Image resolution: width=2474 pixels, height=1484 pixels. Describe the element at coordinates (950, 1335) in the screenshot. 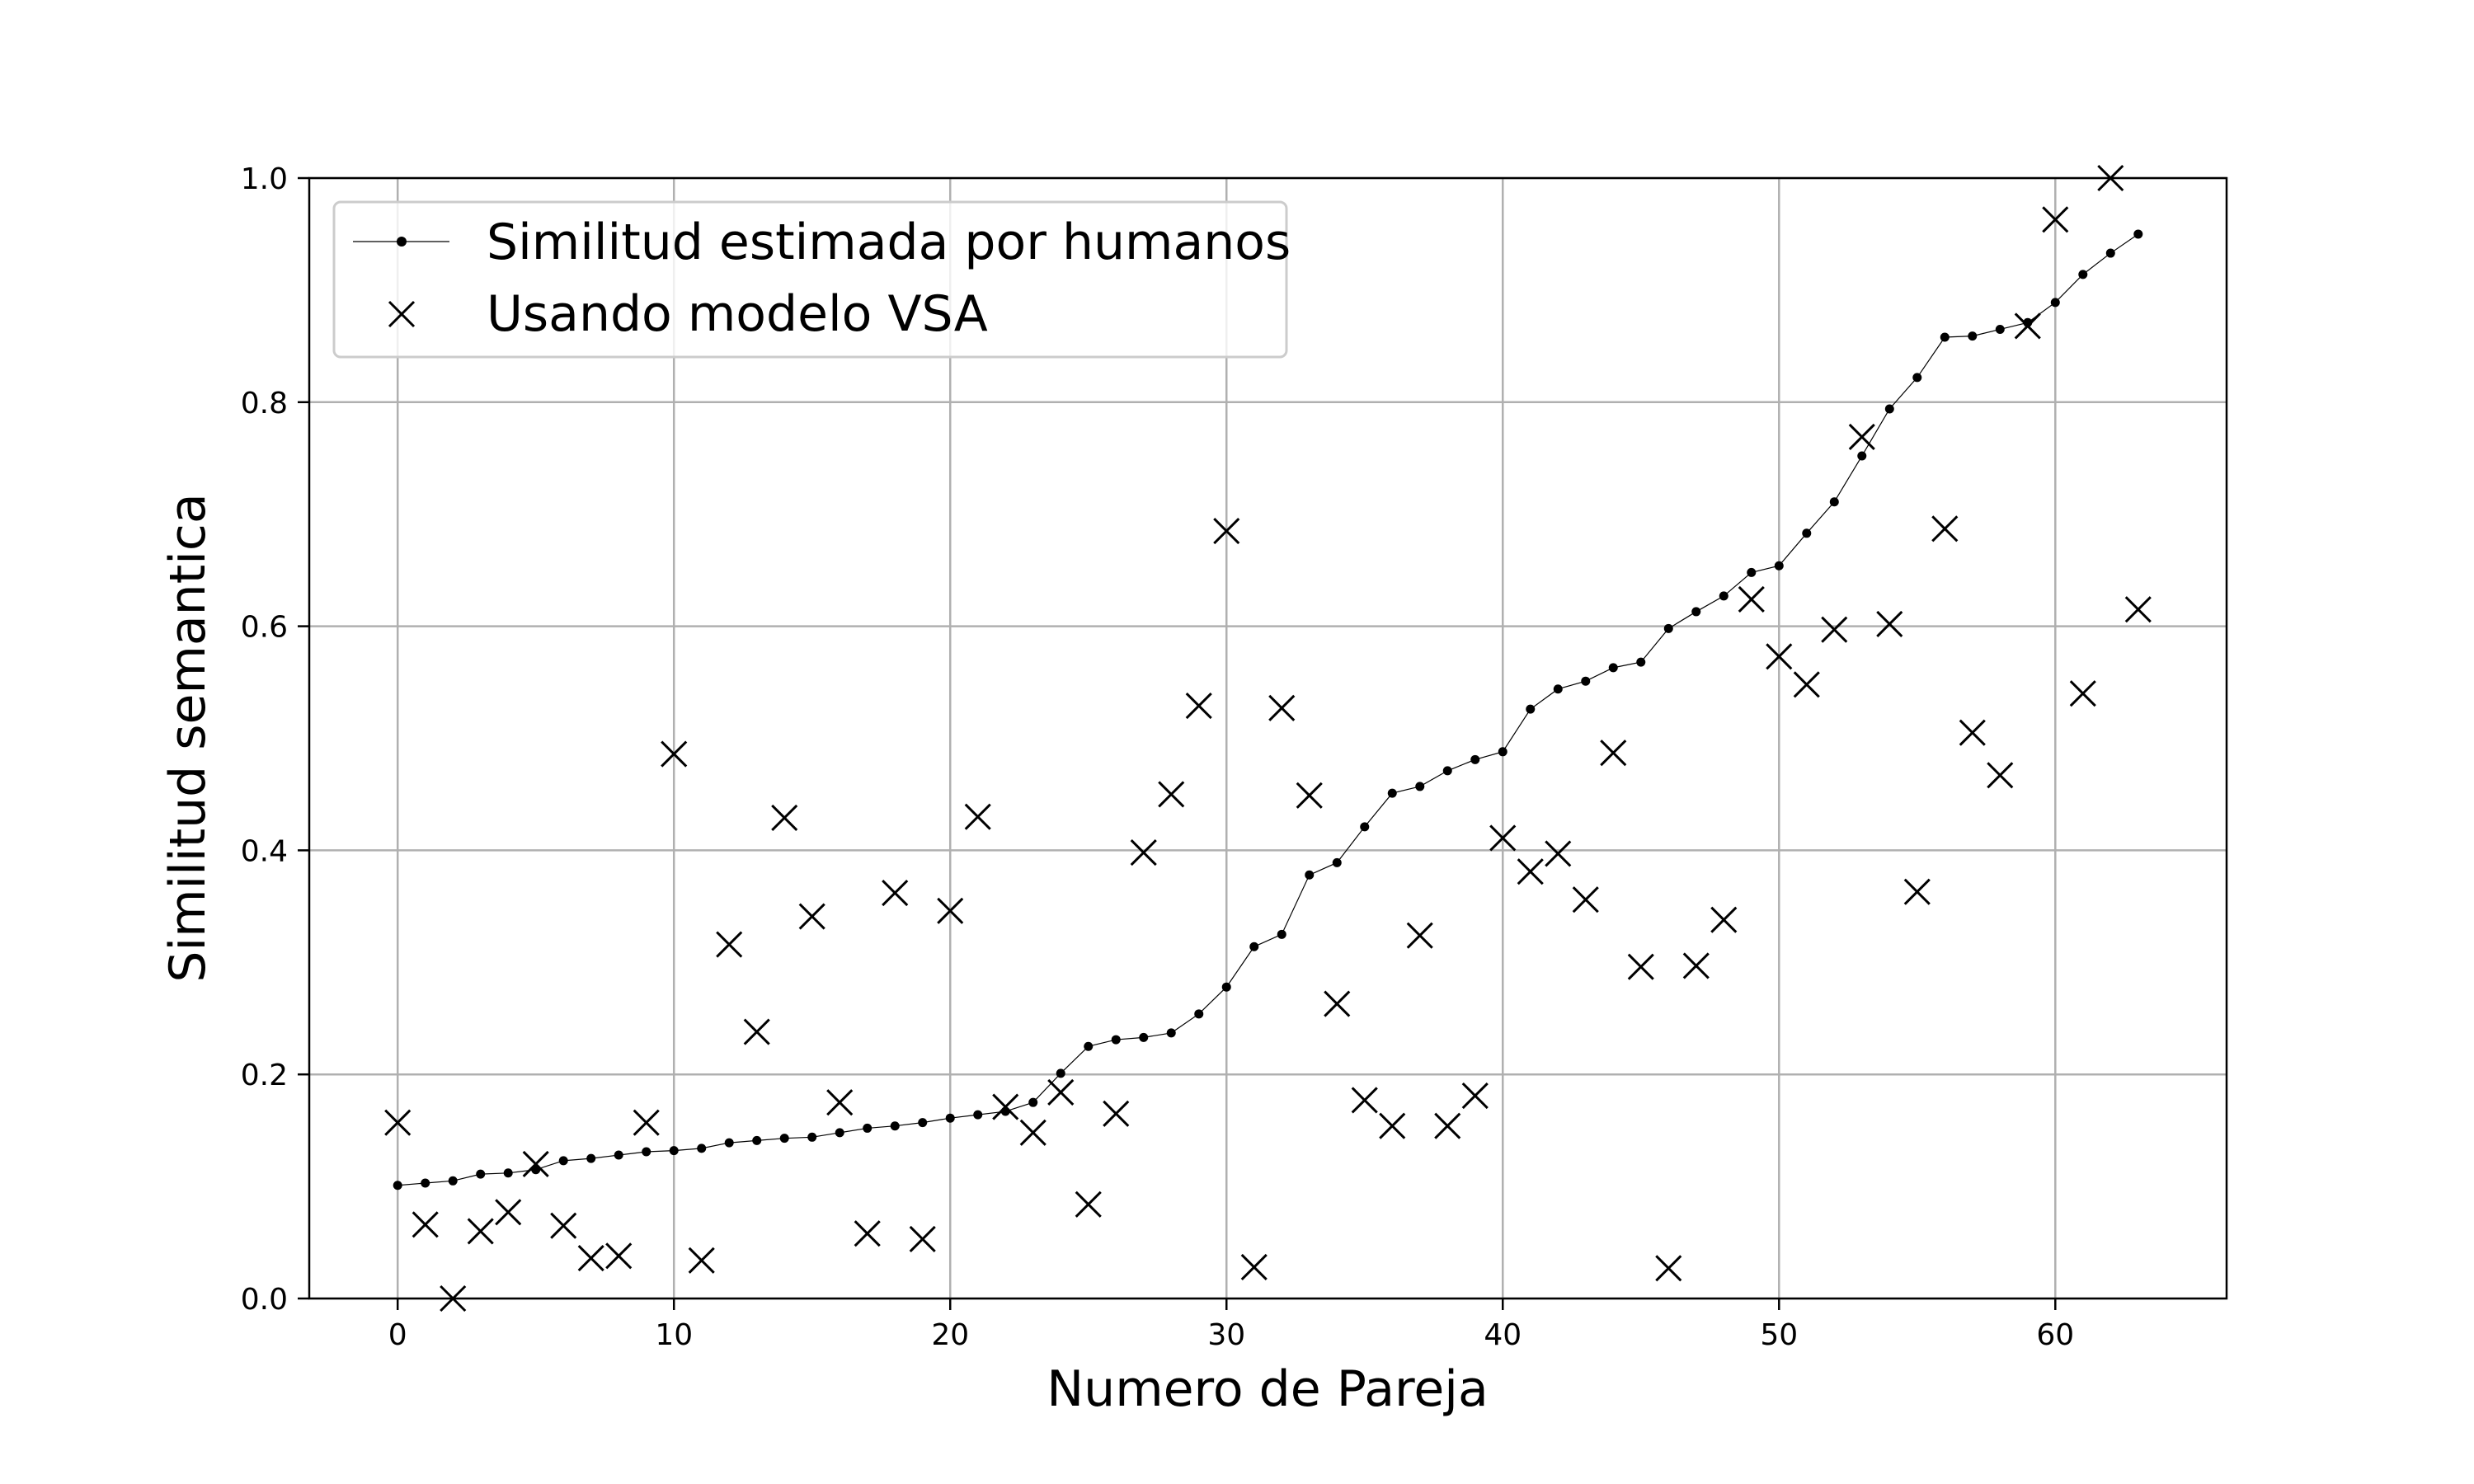

I see `x-tick-label: 20` at that location.